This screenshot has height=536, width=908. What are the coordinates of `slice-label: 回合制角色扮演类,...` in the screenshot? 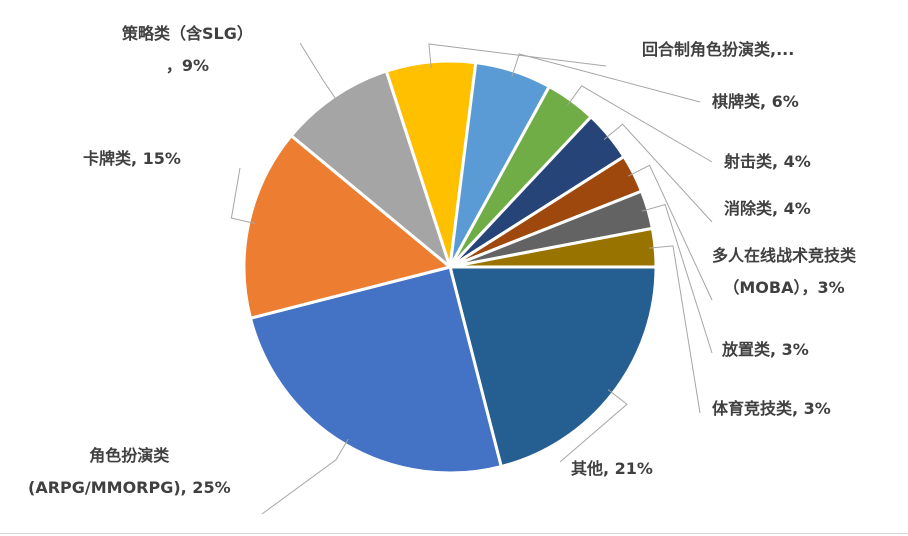 It's located at (718, 50).